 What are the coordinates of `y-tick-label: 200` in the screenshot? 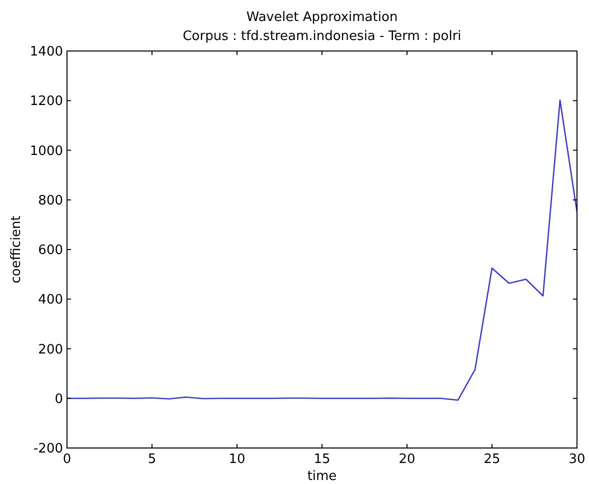 It's located at (50, 350).